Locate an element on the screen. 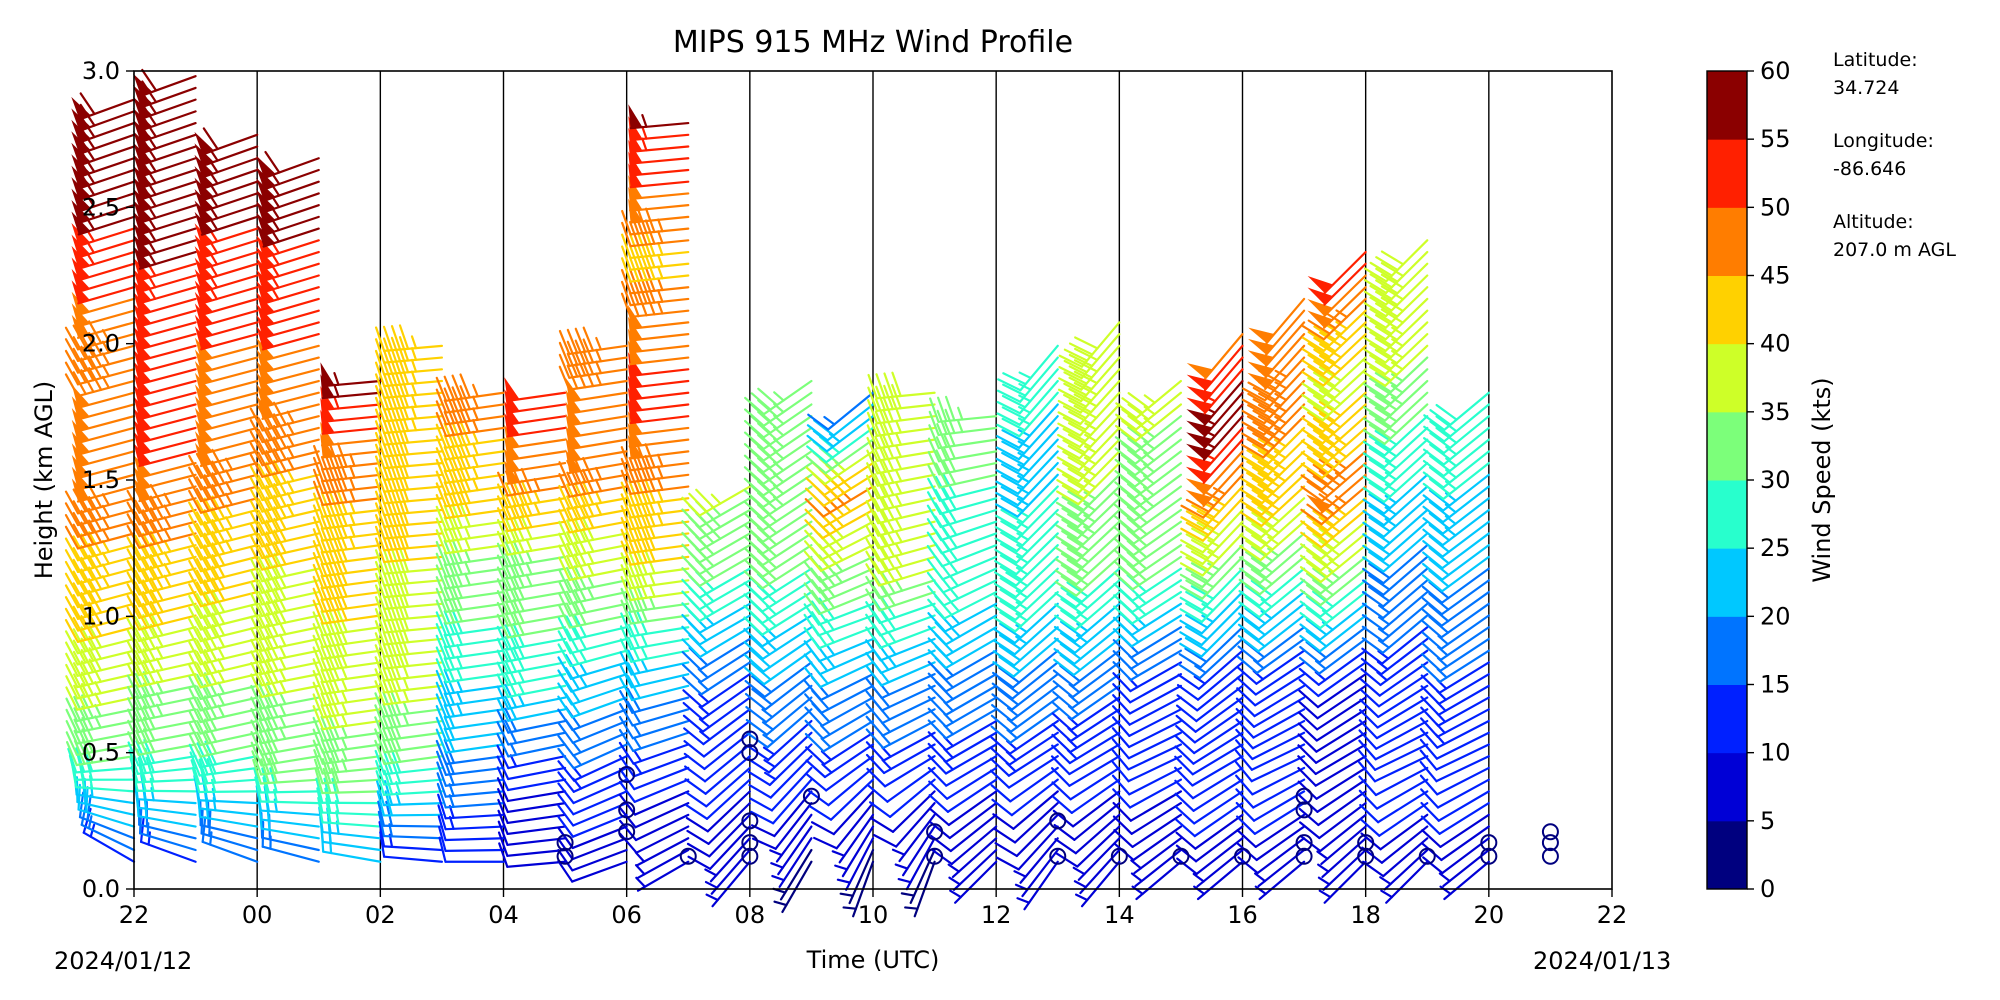  colorbar-tick-label: 50 is located at coordinates (1775, 207).